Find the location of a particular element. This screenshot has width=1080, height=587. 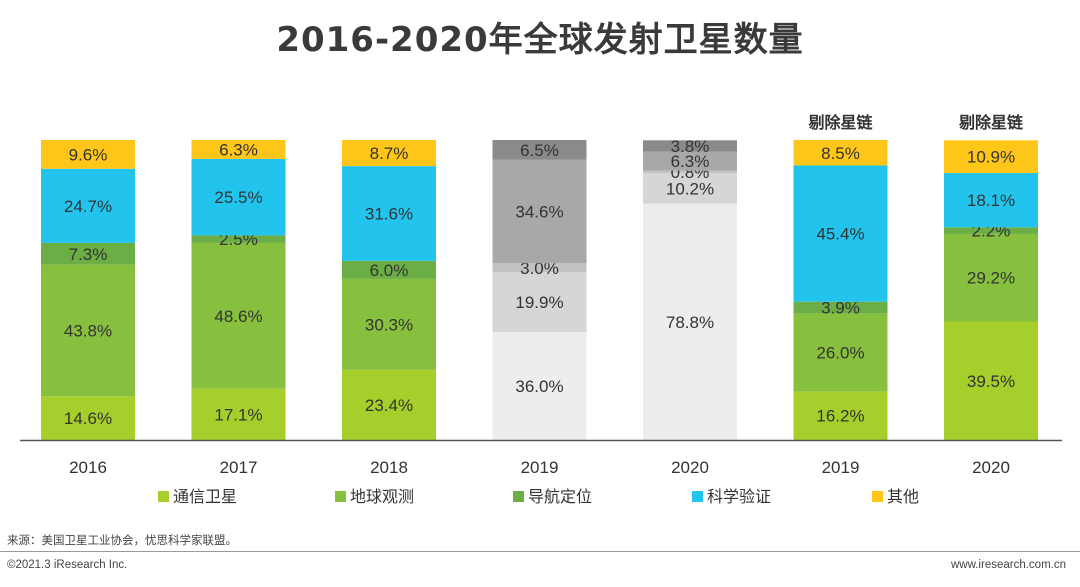

data-label: 16.2% is located at coordinates (840, 416).